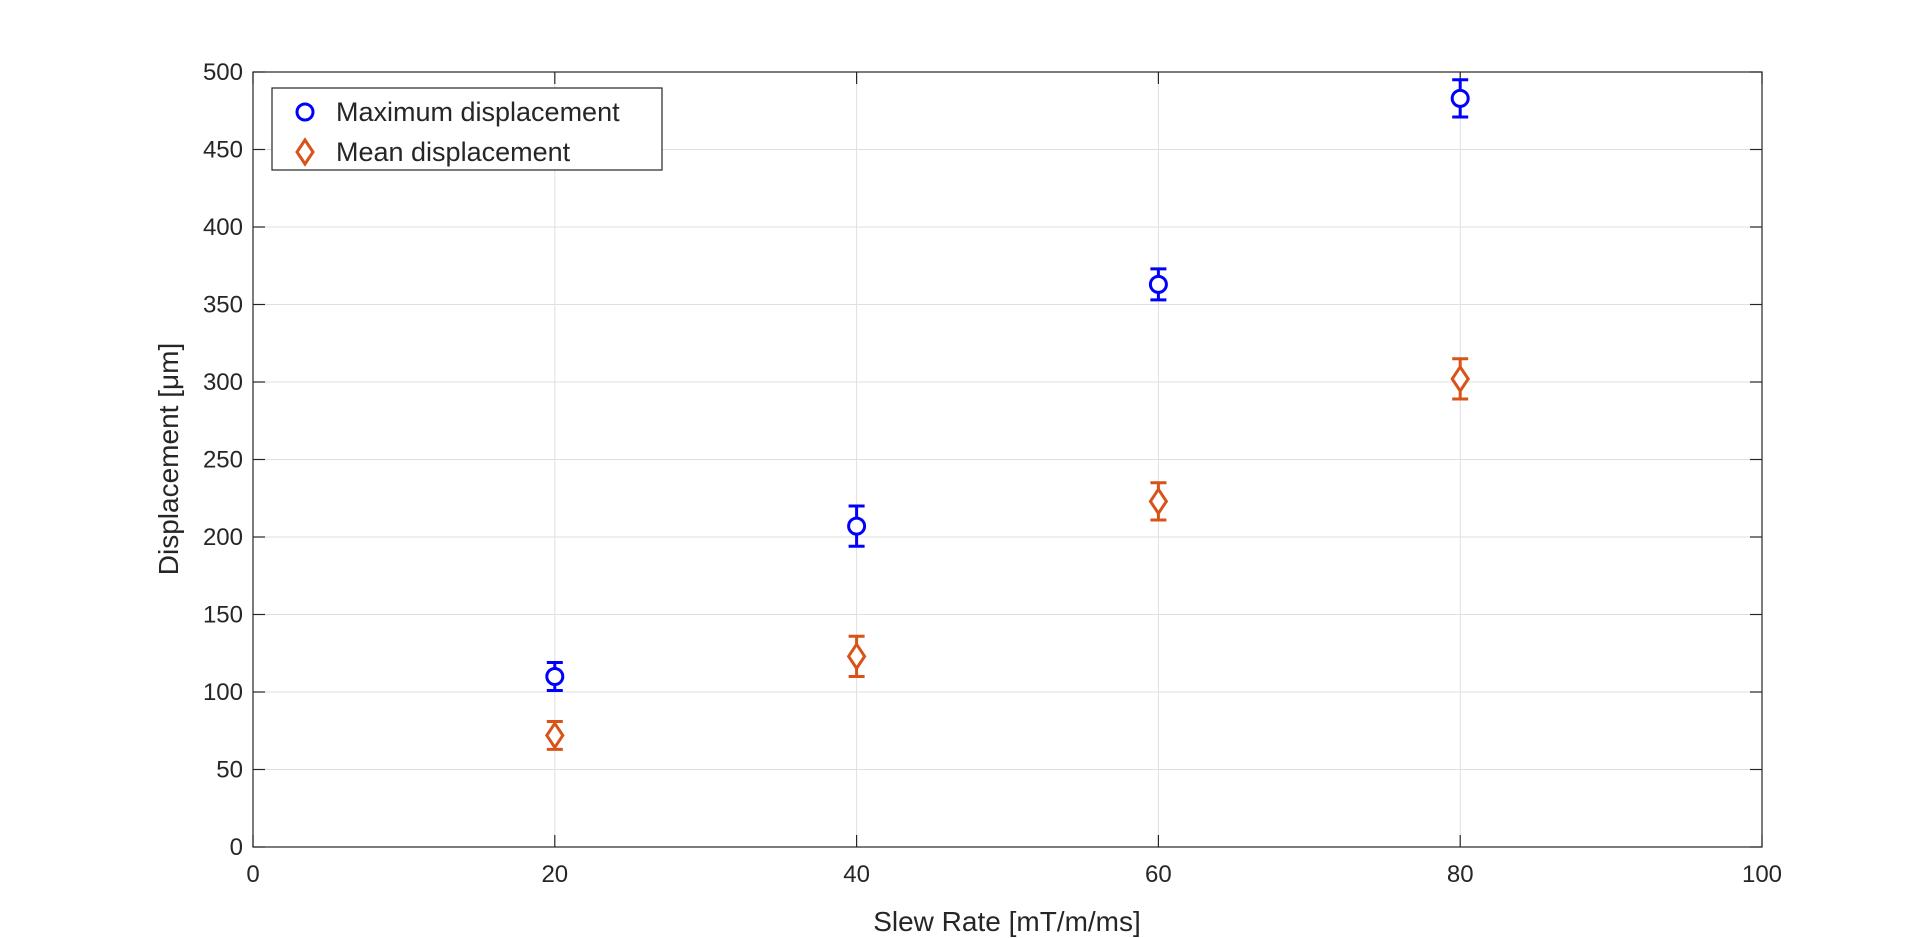 The image size is (1920, 938). Describe the element at coordinates (856, 874) in the screenshot. I see `x-tick-label: 40` at that location.